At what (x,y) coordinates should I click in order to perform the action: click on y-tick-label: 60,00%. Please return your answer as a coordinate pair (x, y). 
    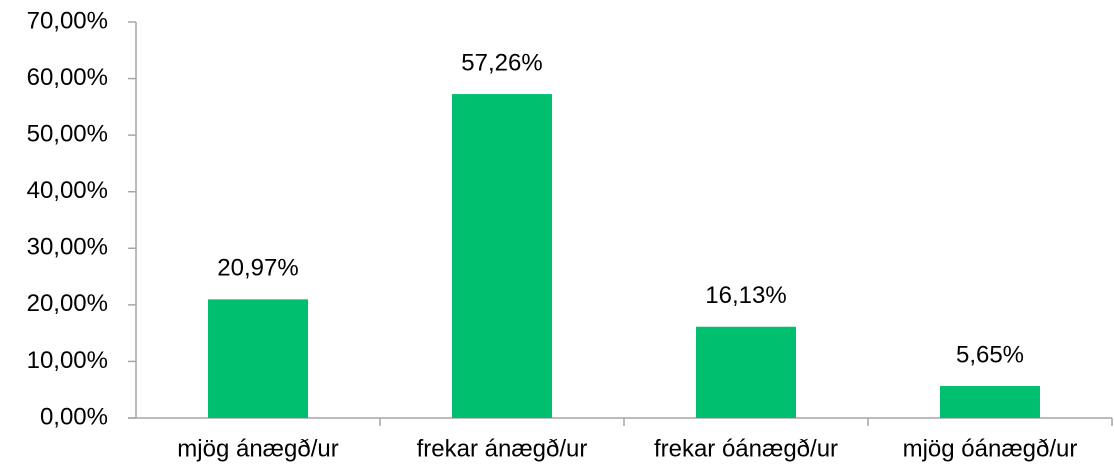
    Looking at the image, I should click on (67, 77).